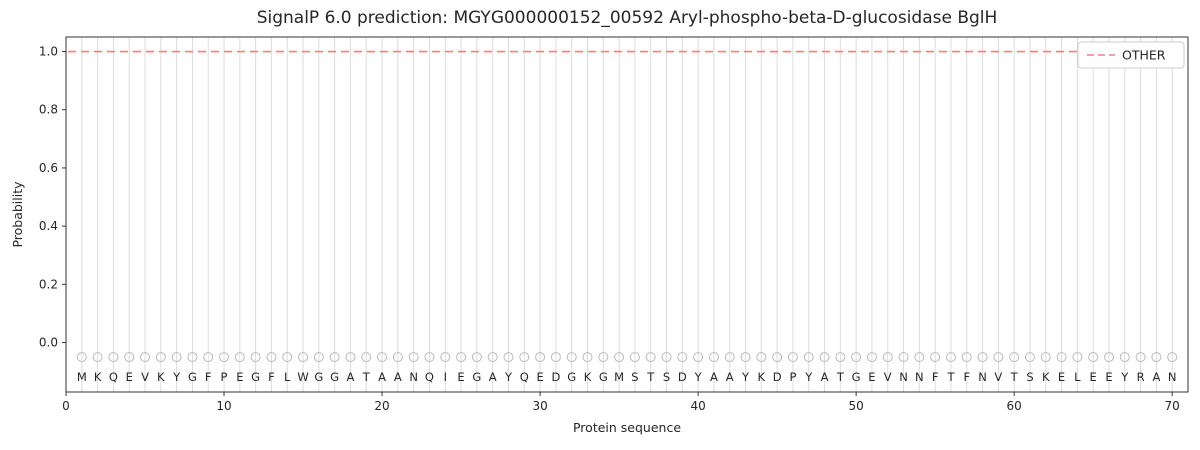 Image resolution: width=1200 pixels, height=450 pixels. What do you see at coordinates (1144, 55) in the screenshot?
I see `legend-entry-label: OTHER` at bounding box center [1144, 55].